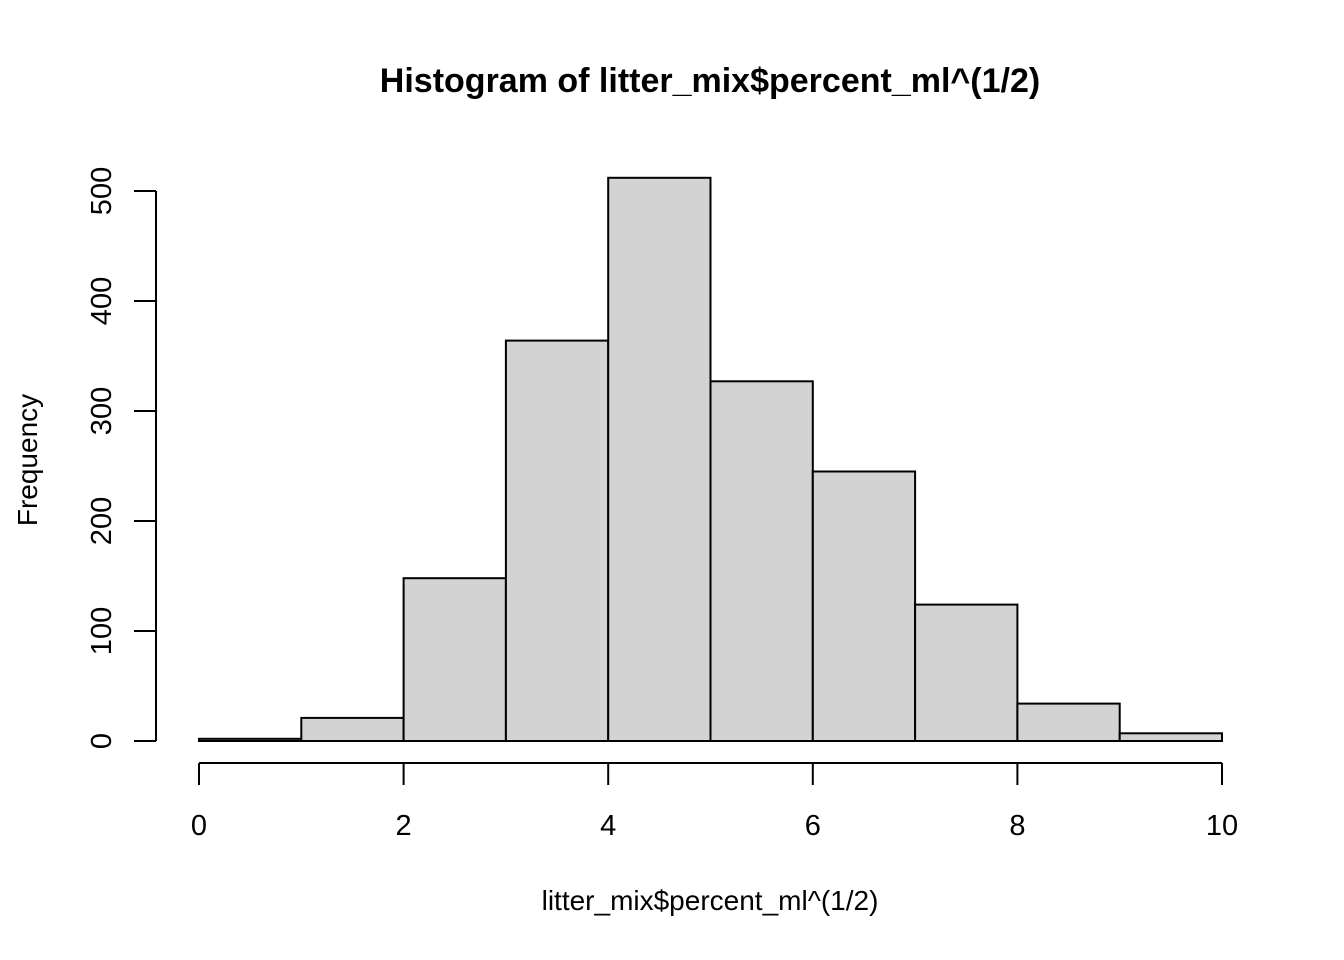 Image resolution: width=1344 pixels, height=960 pixels. What do you see at coordinates (102, 521) in the screenshot?
I see `y-tick-label-2: 200` at bounding box center [102, 521].